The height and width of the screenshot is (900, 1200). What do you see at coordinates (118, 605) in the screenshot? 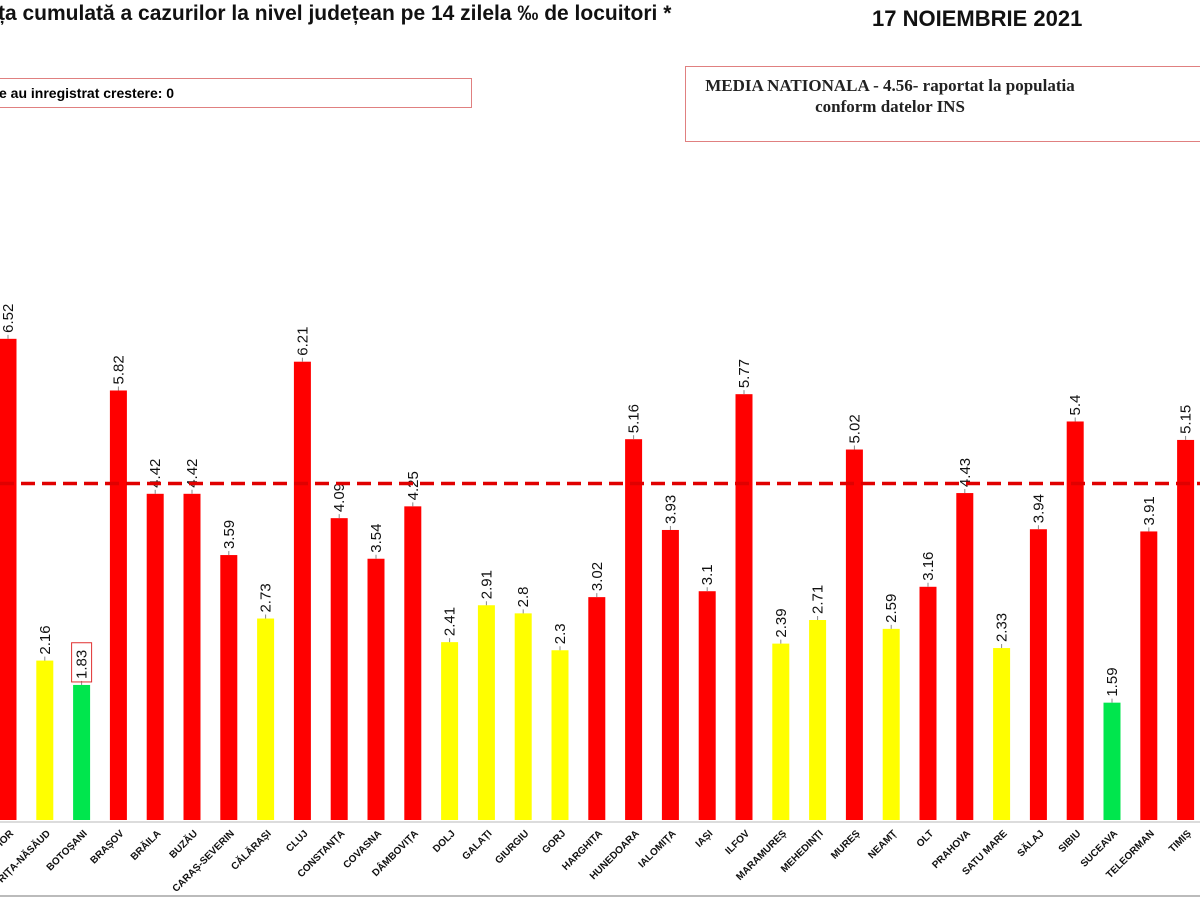
I see `bar-brașov` at bounding box center [118, 605].